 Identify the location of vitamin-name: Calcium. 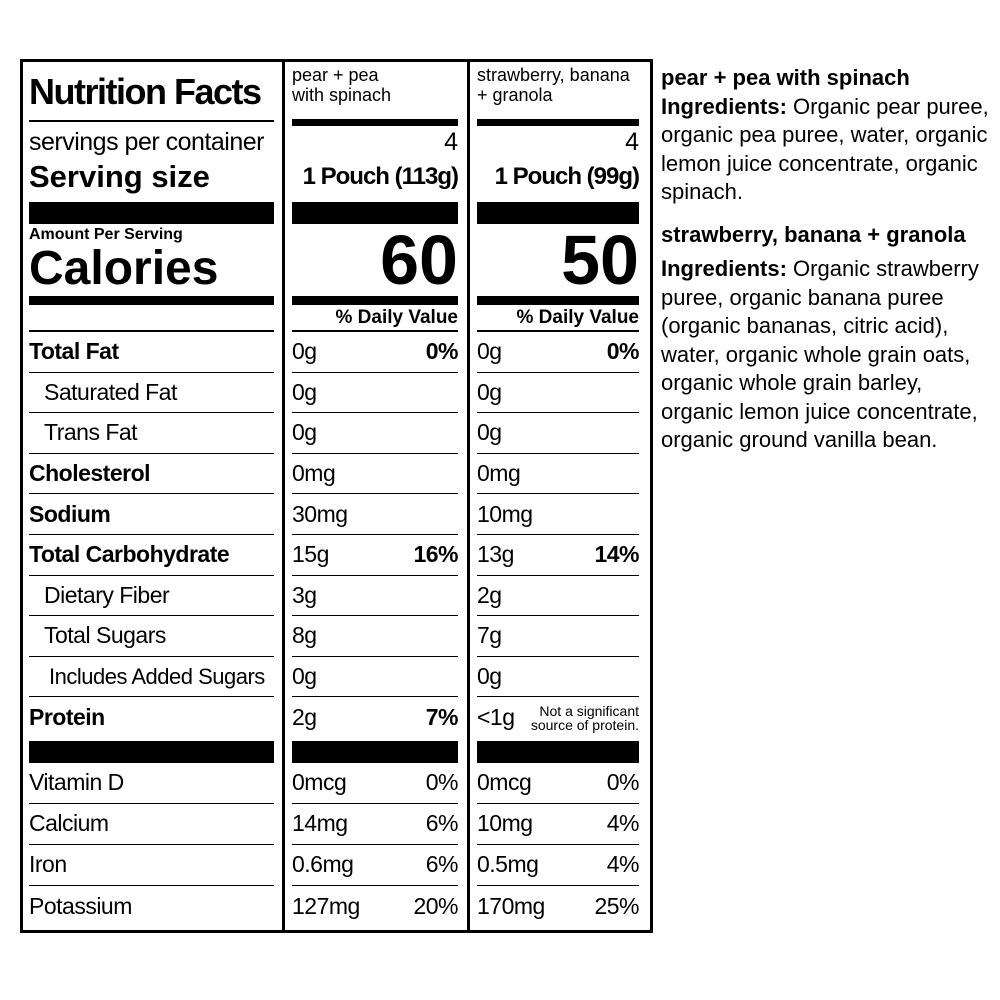
(69, 823).